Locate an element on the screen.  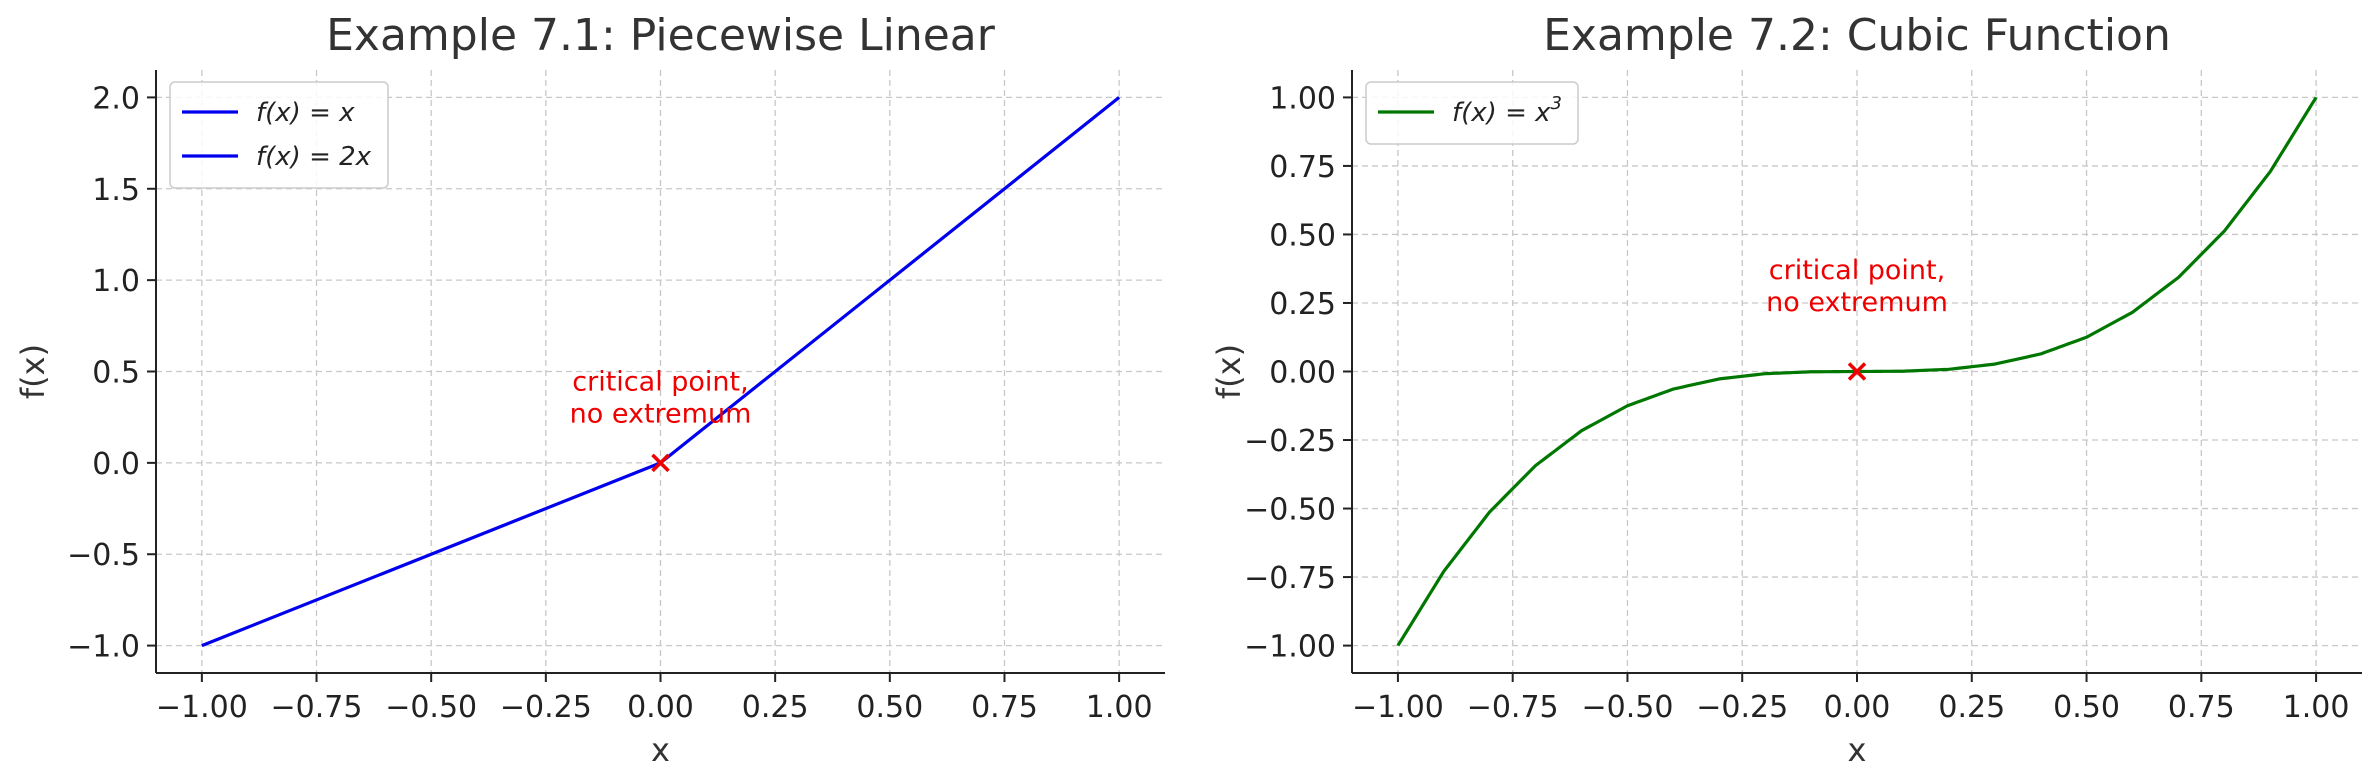
chart2-legend: f(x) = x3 is located at coordinates (1472, 113).